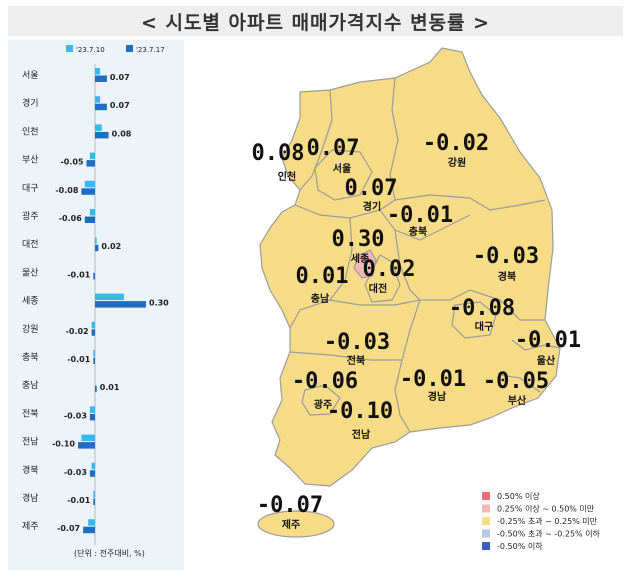 The height and width of the screenshot is (573, 631). Describe the element at coordinates (110, 387) in the screenshot. I see `data-label: 0.01` at that location.